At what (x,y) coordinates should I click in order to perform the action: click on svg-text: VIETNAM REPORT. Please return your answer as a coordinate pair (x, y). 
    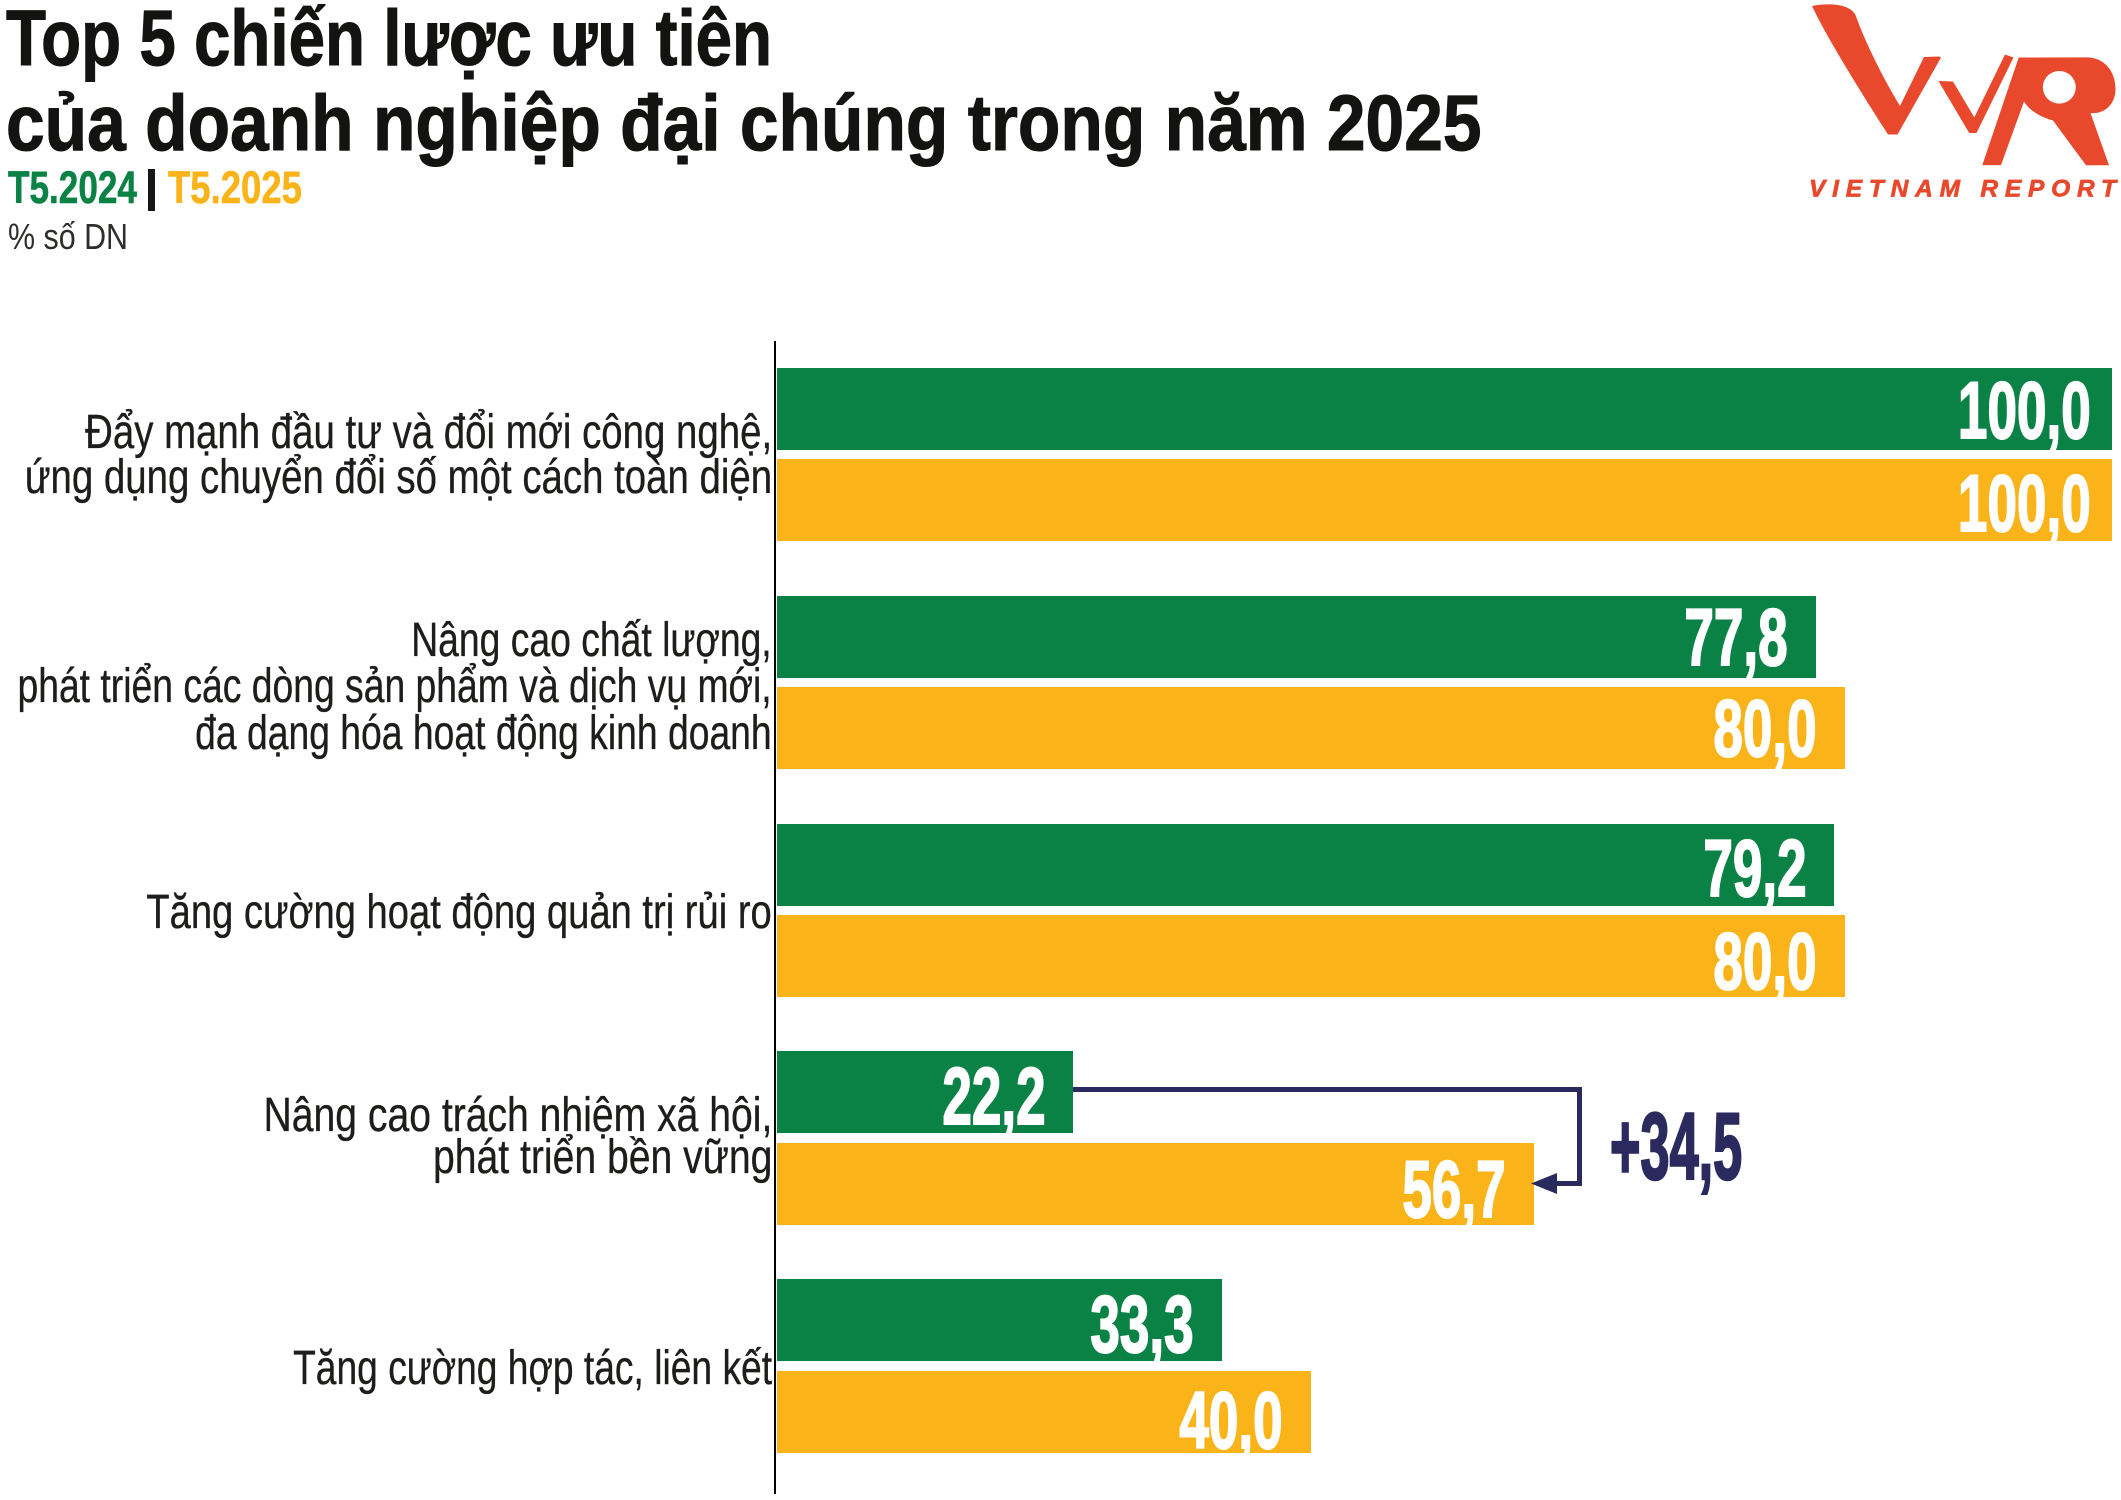
    Looking at the image, I should click on (1963, 189).